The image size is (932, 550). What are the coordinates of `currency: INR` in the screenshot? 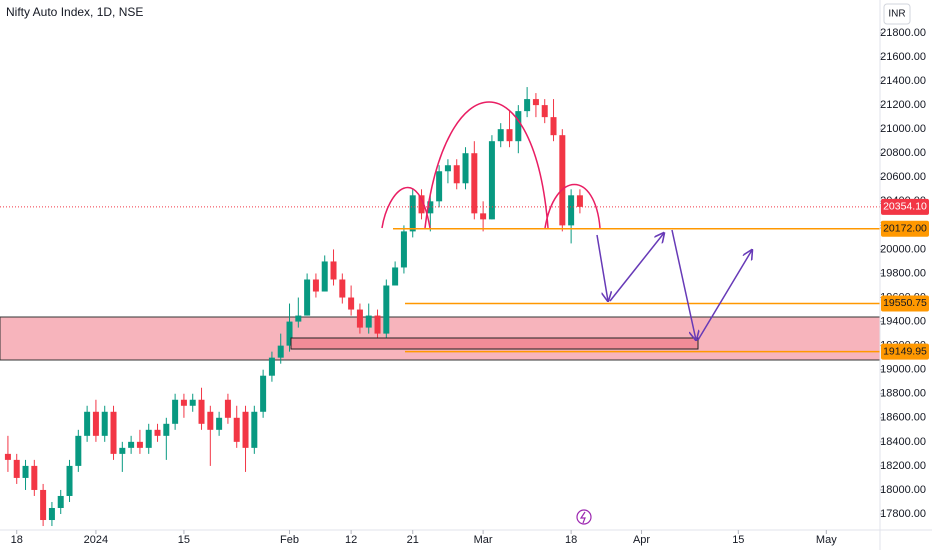 It's located at (896, 14).